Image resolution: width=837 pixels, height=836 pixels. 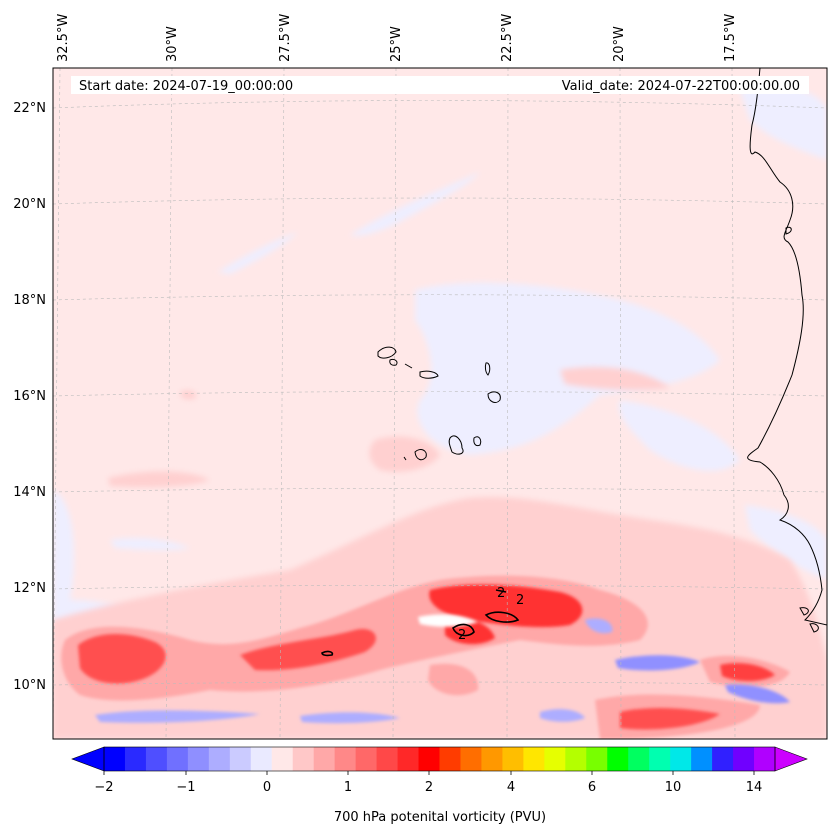 I want to click on lon-label: 30°W, so click(x=172, y=44).